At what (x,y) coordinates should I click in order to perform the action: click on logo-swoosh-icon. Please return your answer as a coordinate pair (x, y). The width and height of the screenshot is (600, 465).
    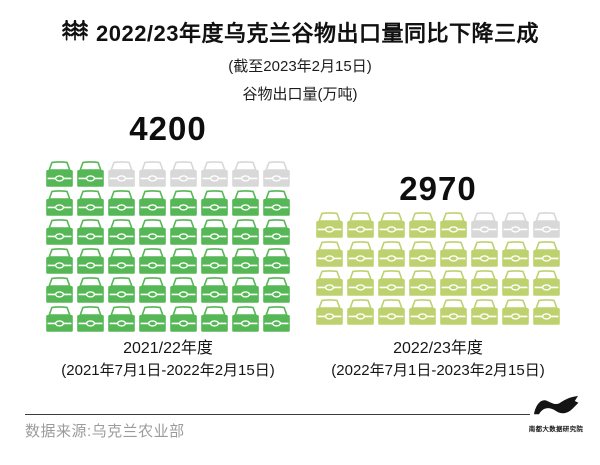
    Looking at the image, I should click on (556, 408).